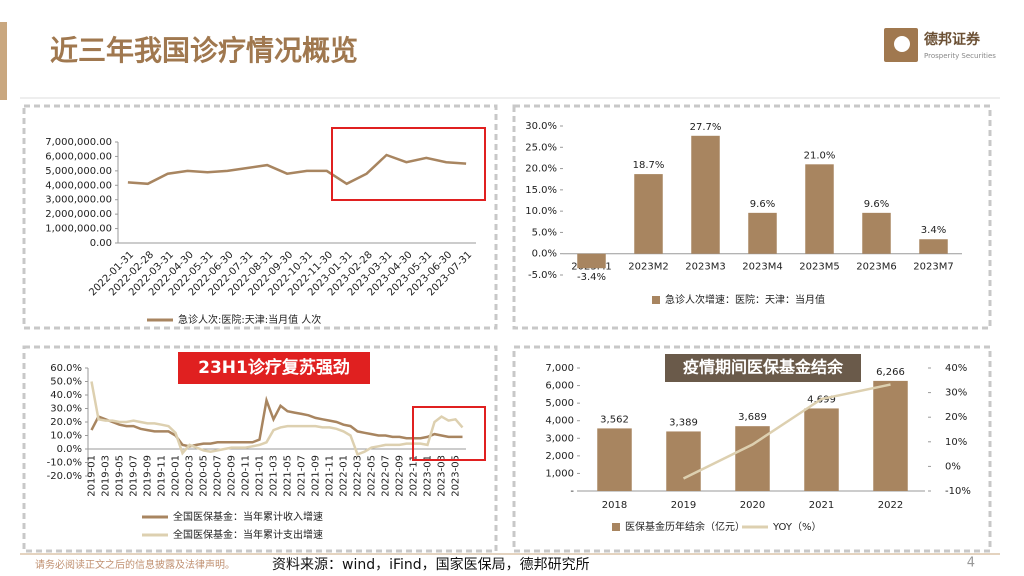  I want to click on y2-tick-label: -10%, so click(958, 491).